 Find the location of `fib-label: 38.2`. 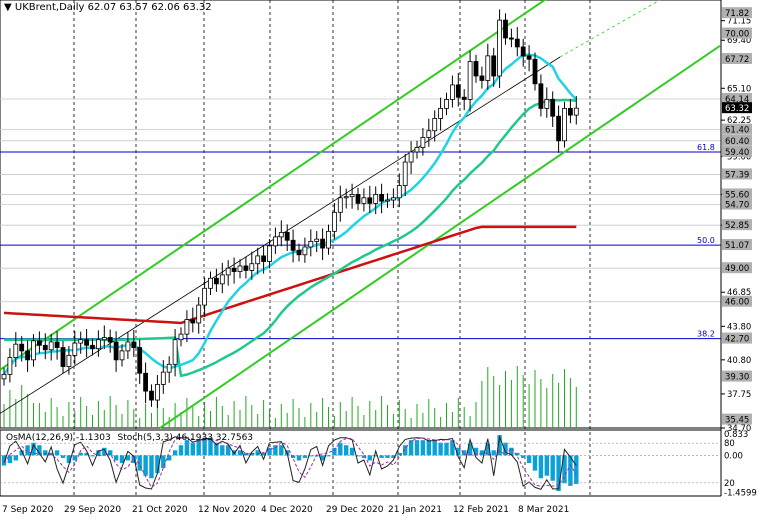

fib-label: 38.2 is located at coordinates (706, 334).